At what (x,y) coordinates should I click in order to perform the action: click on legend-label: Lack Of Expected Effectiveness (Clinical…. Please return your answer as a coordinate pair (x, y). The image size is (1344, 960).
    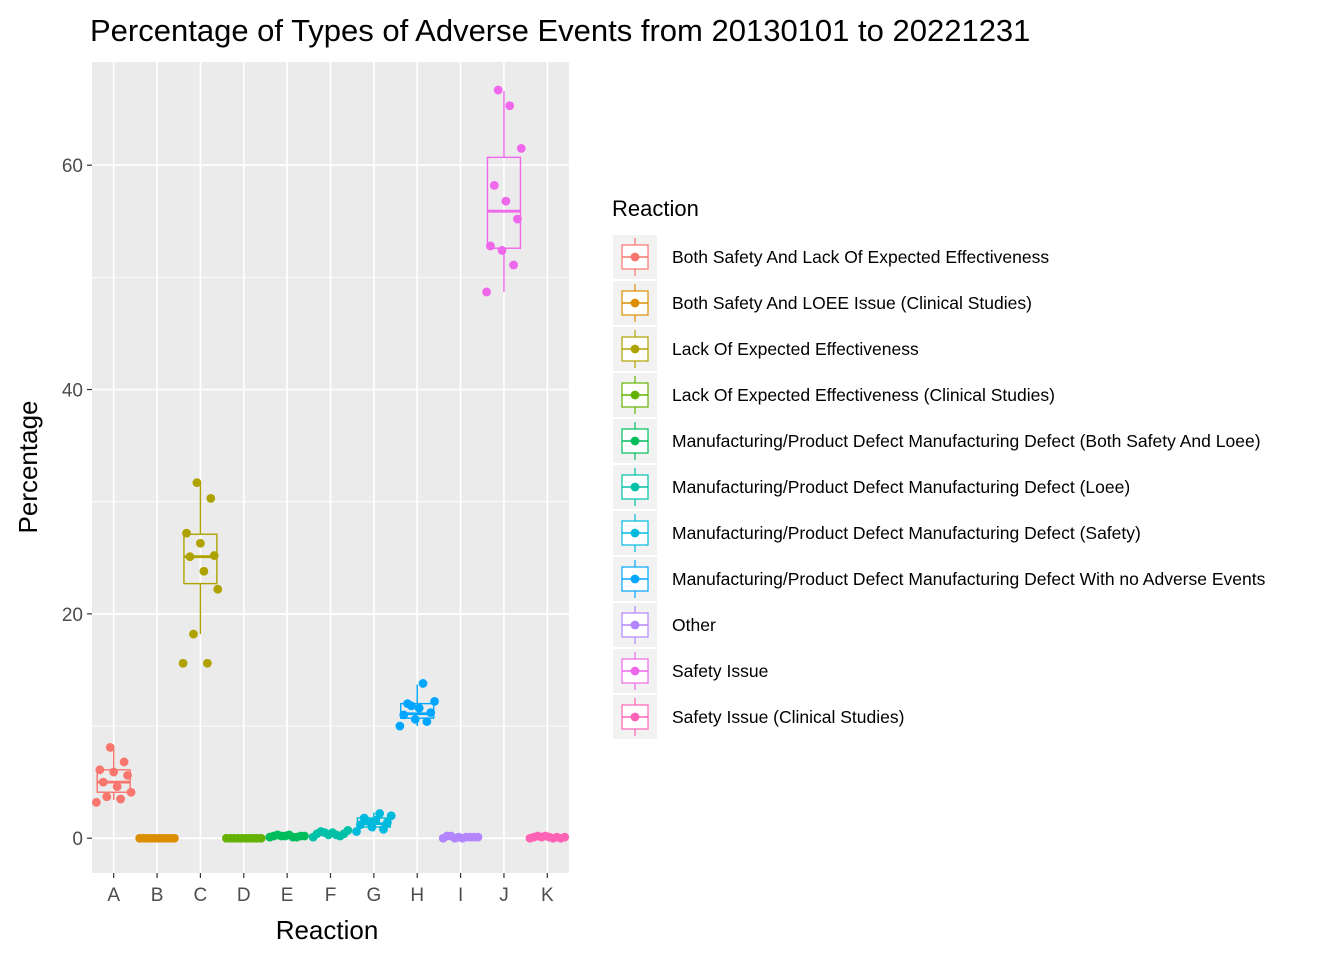
    Looking at the image, I should click on (863, 395).